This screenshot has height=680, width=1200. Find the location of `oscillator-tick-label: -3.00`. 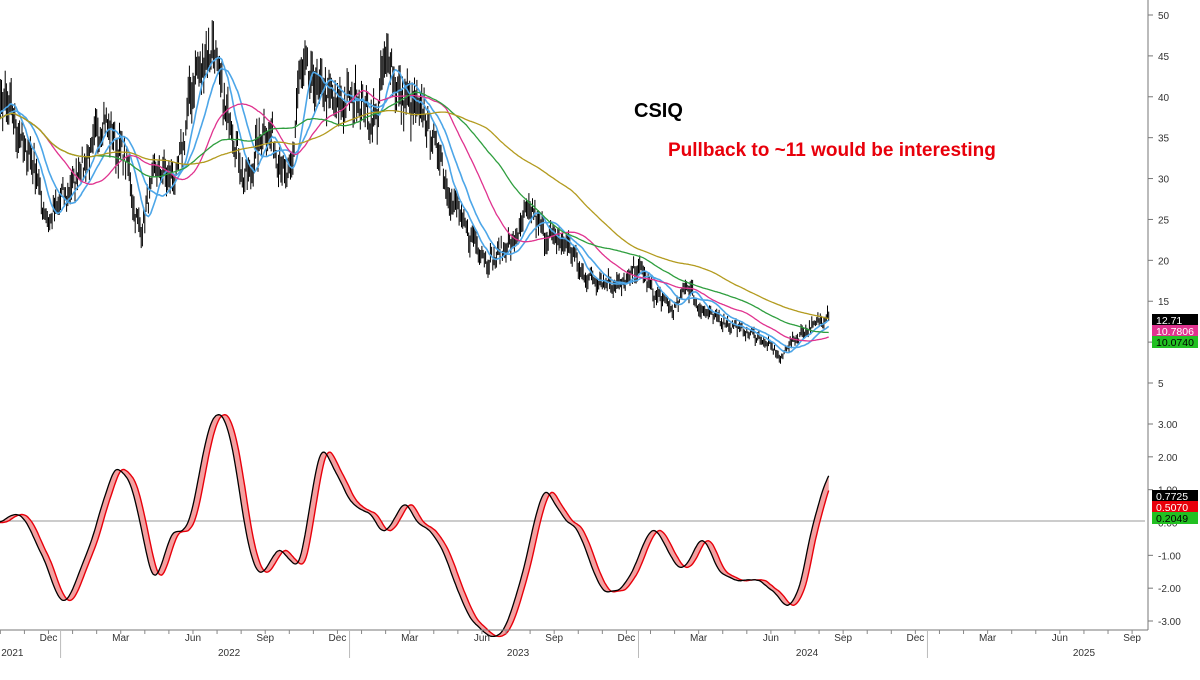

oscillator-tick-label: -3.00 is located at coordinates (1169, 622).